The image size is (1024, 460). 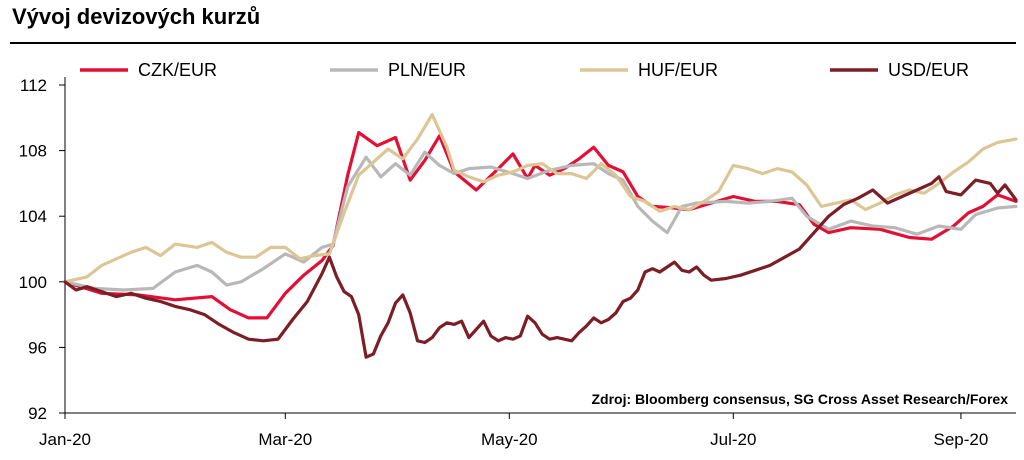 I want to click on legend-label: USD/EUR, so click(x=928, y=70).